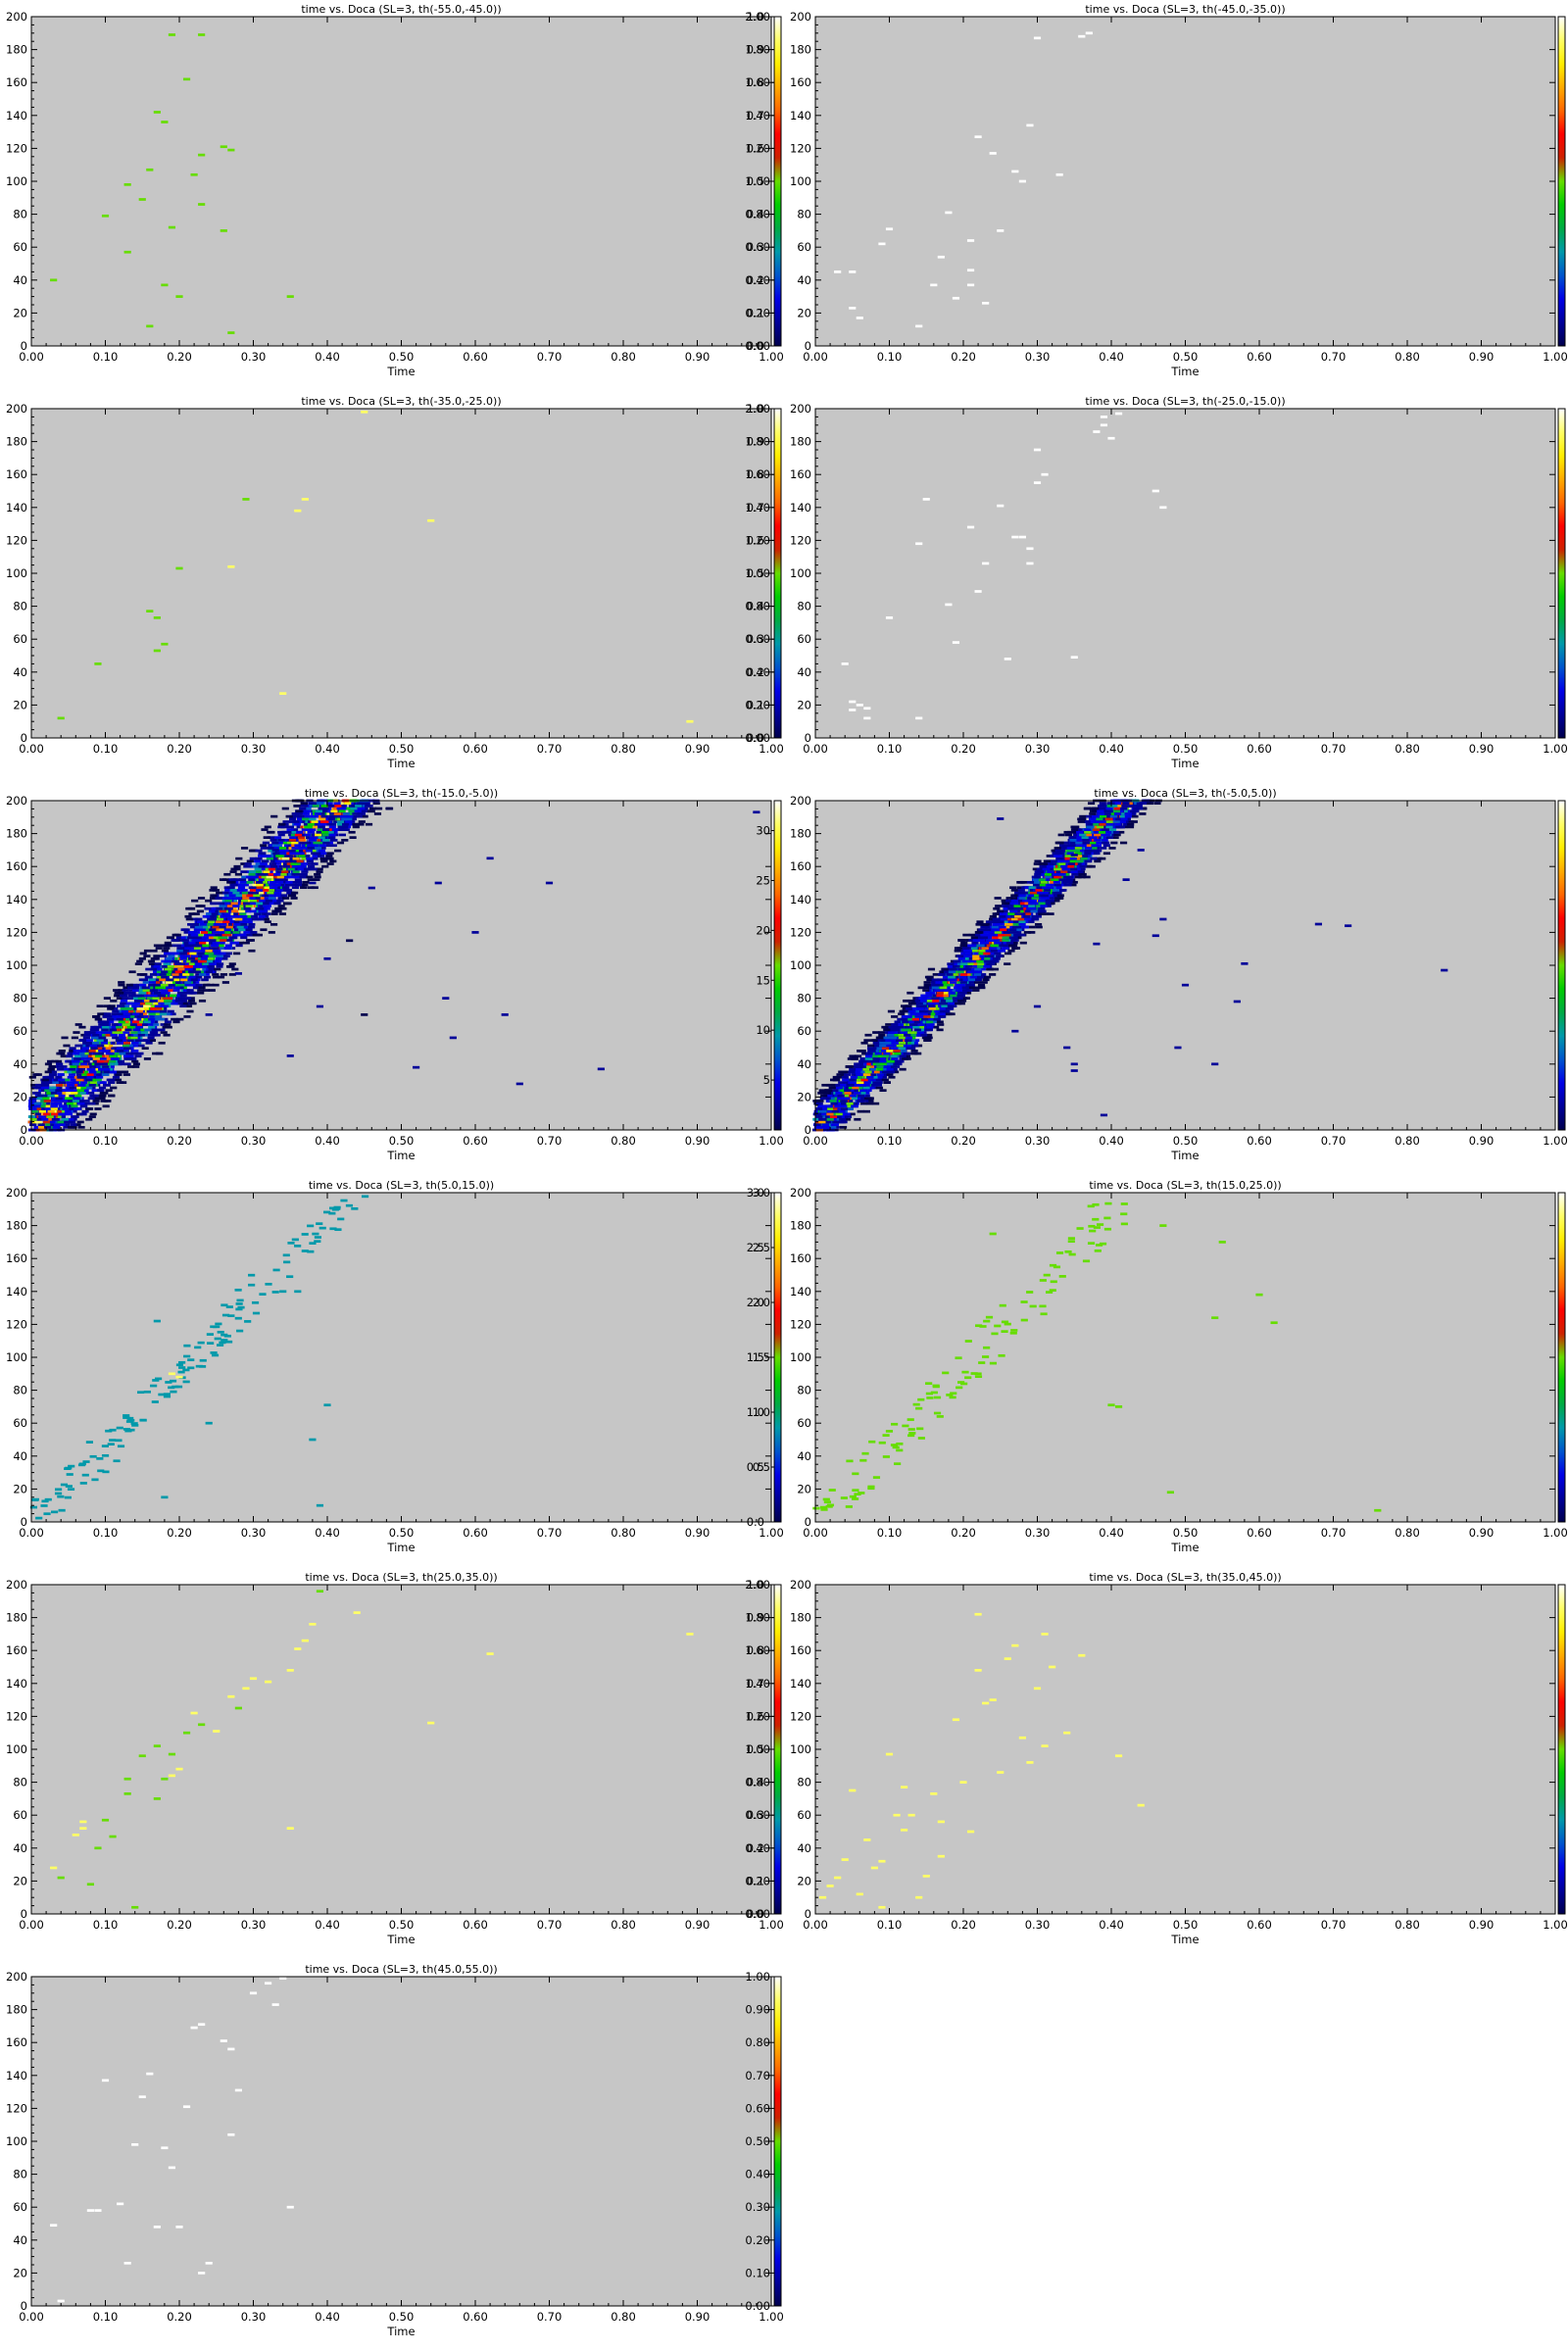 This screenshot has height=2352, width=1568. I want to click on x-tick-label: 0.60, so click(1259, 749).